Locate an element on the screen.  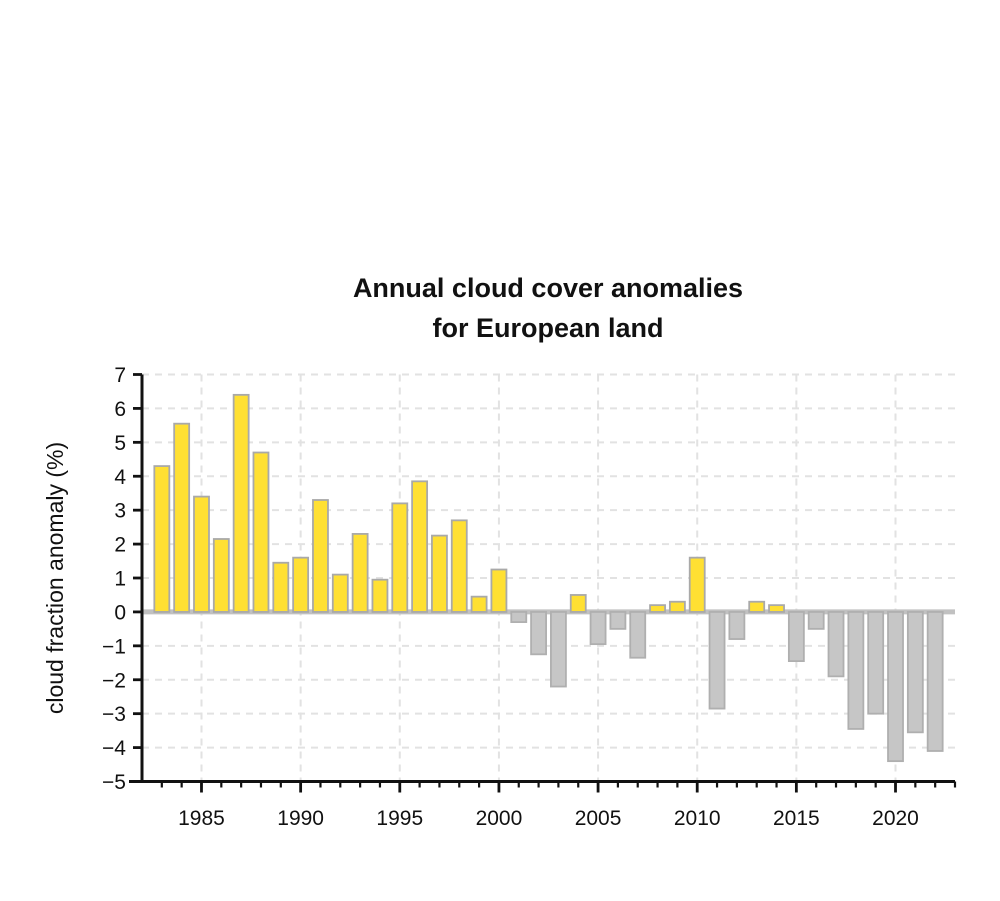
bar-2007 is located at coordinates (638, 635).